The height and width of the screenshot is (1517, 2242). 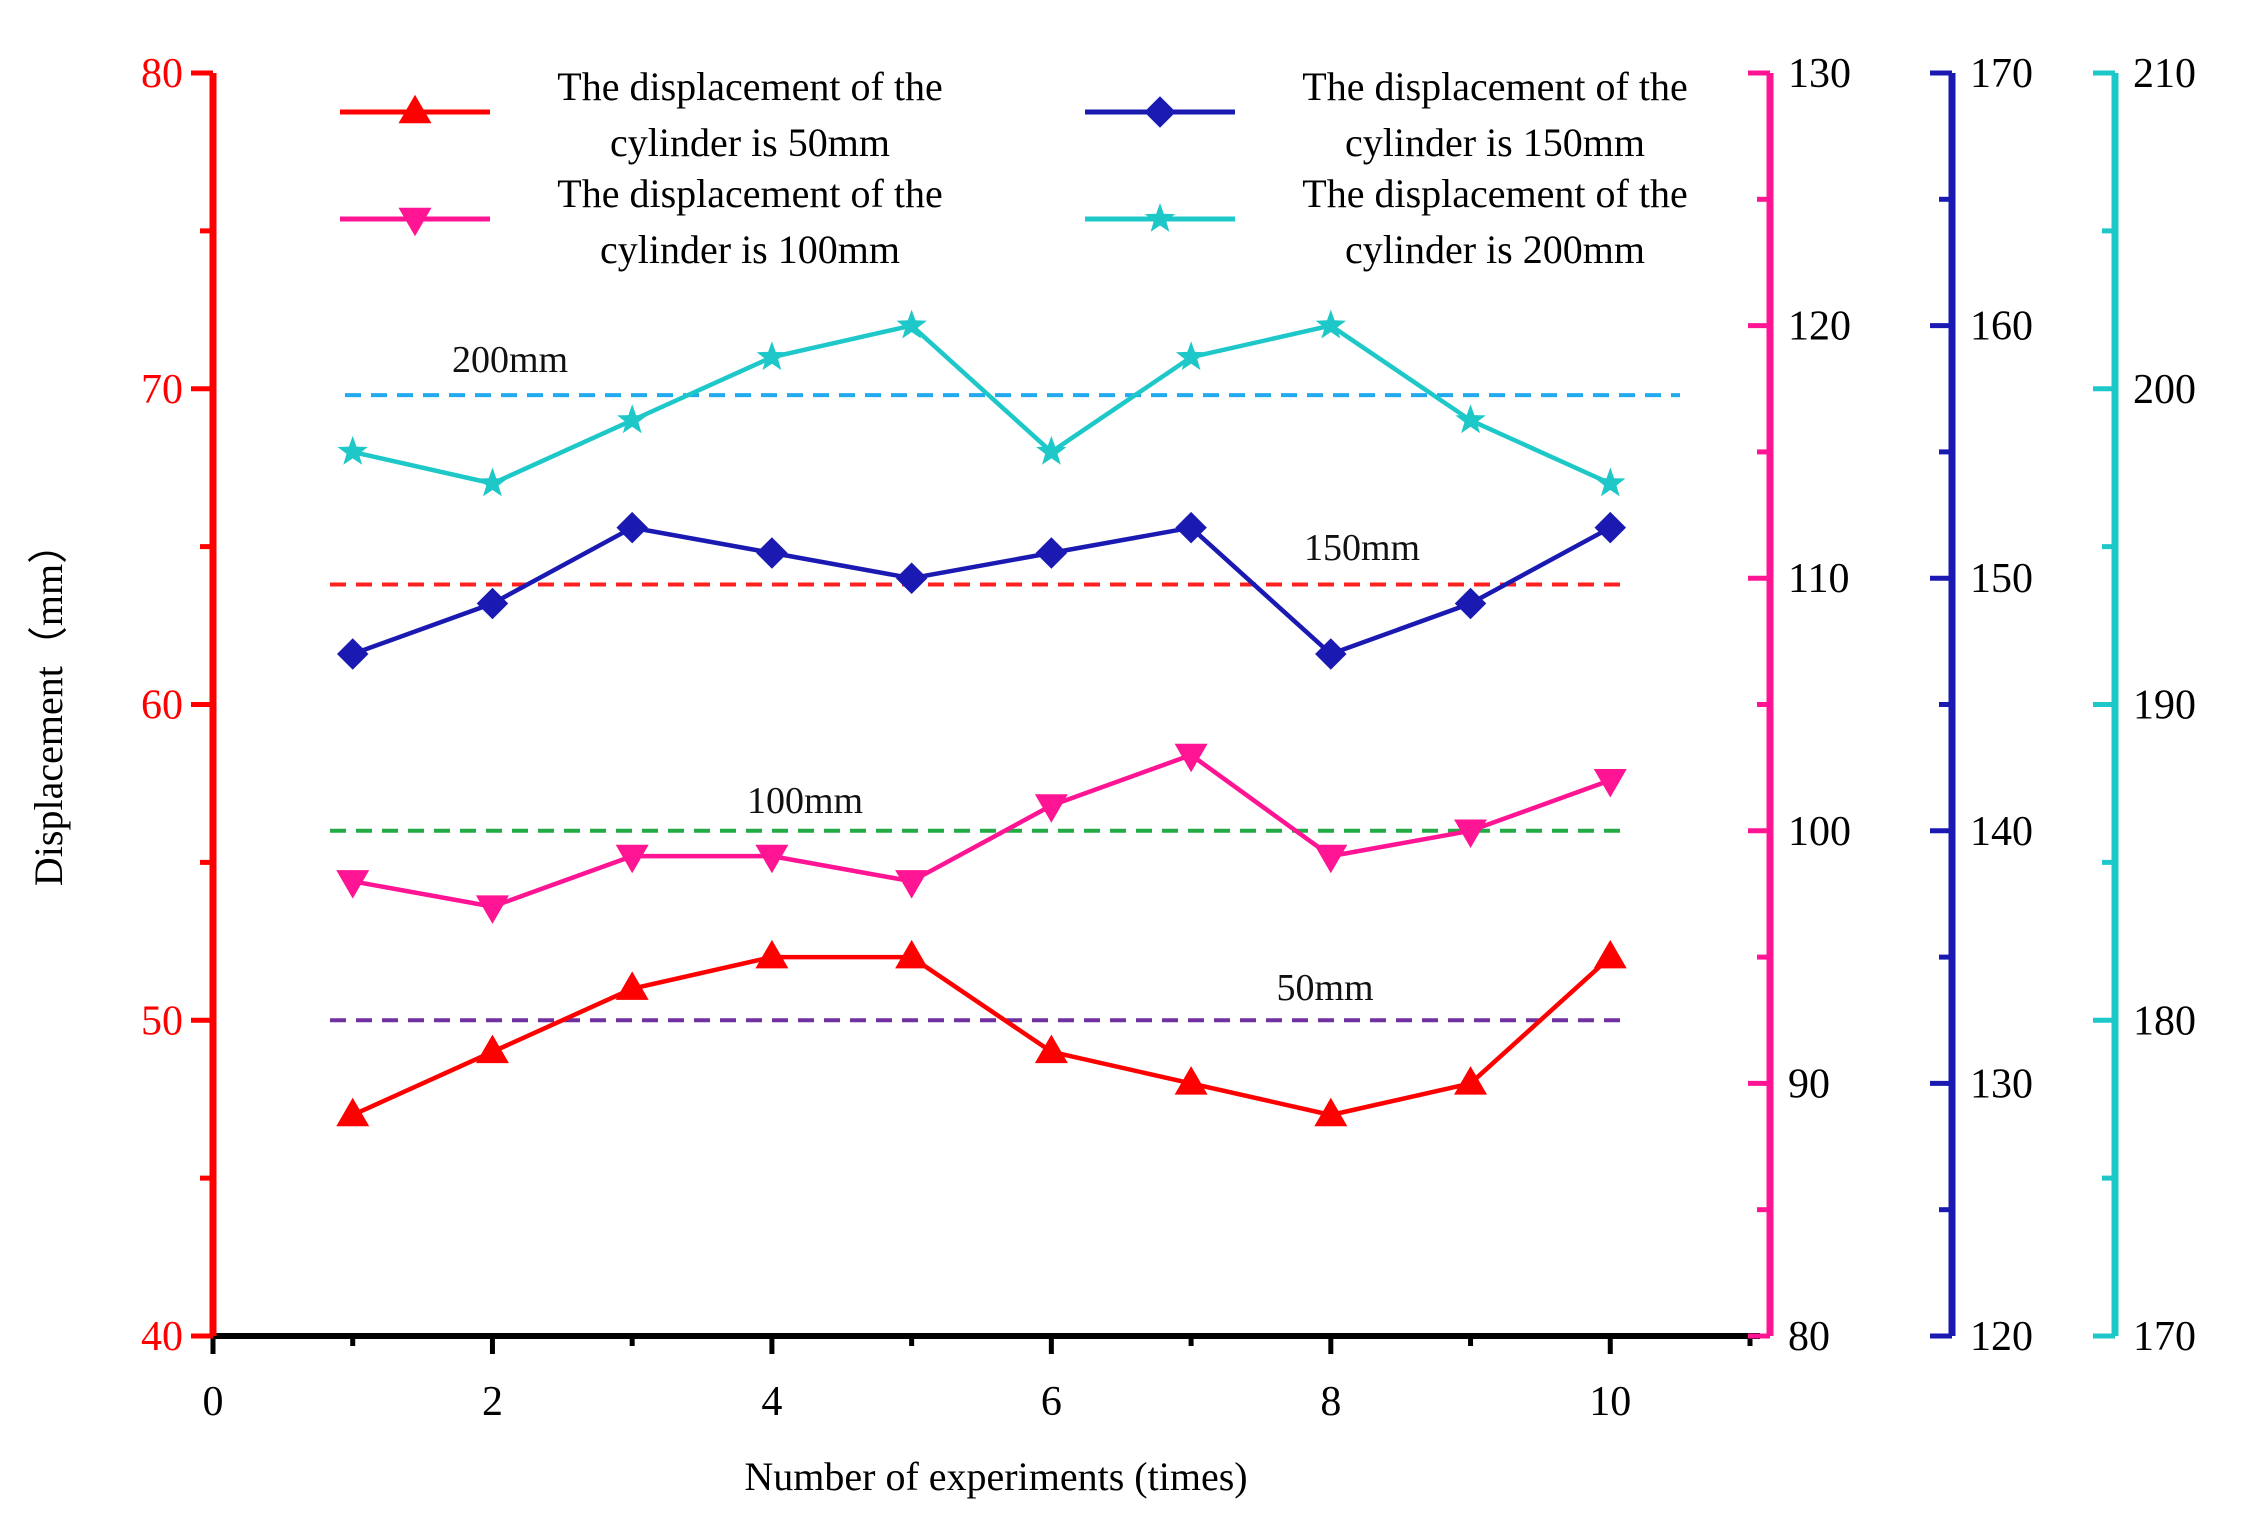 I want to click on x-axis-title: Number of experiments (times), so click(x=995, y=1476).